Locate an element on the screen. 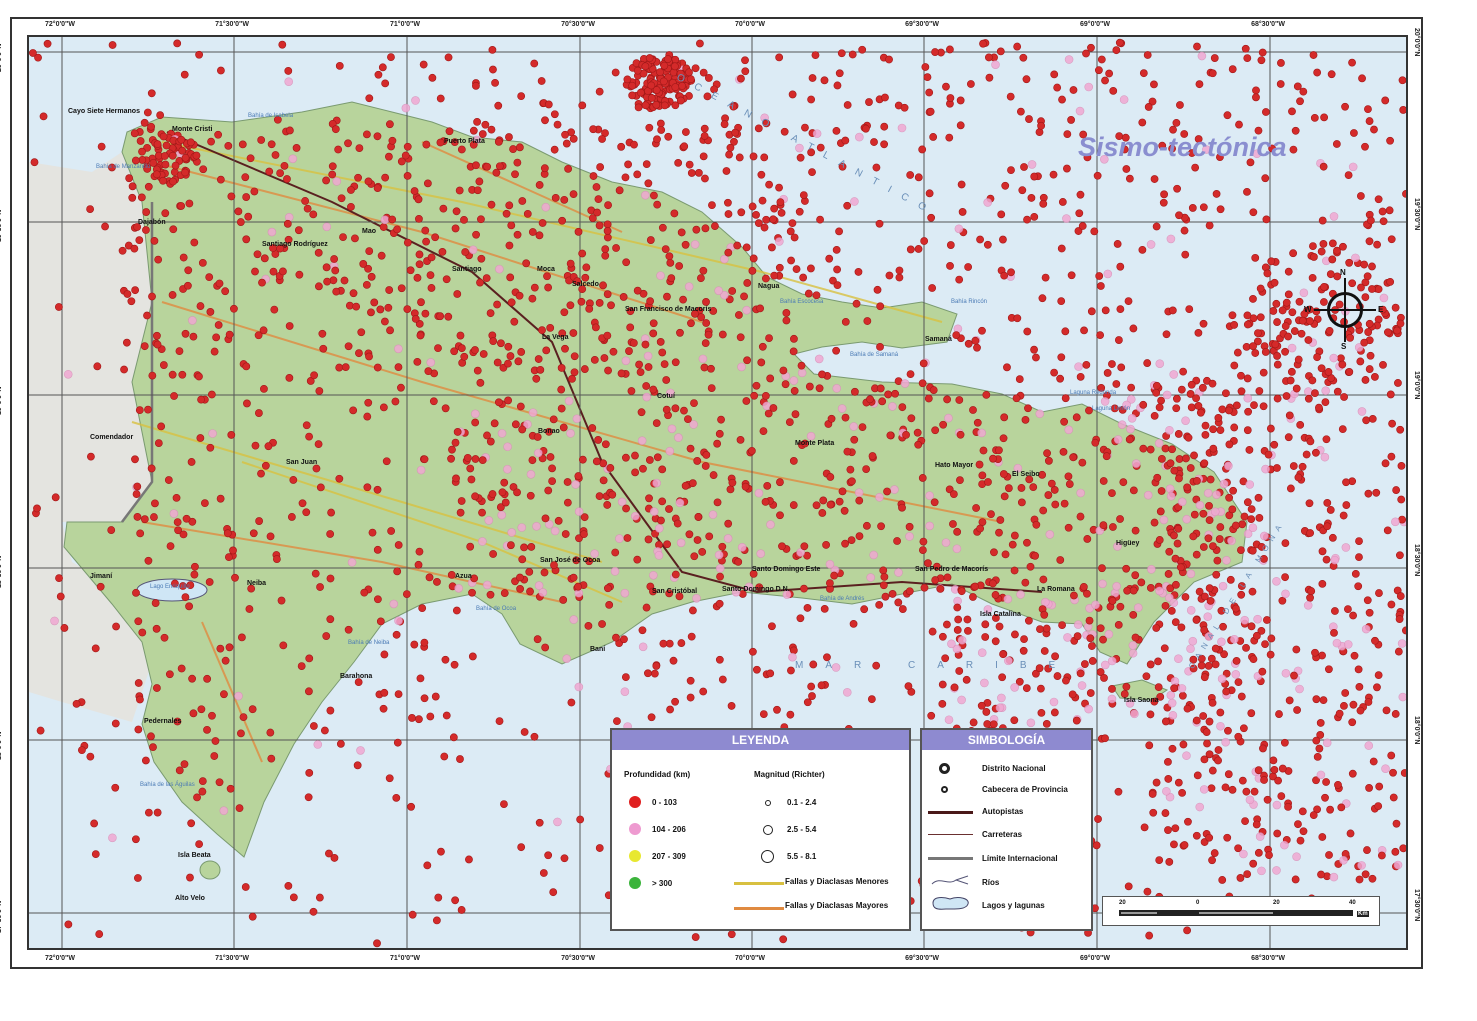 The image size is (1477, 1021). latitude-tick-left: 17°30'0"N is located at coordinates (1, 916).